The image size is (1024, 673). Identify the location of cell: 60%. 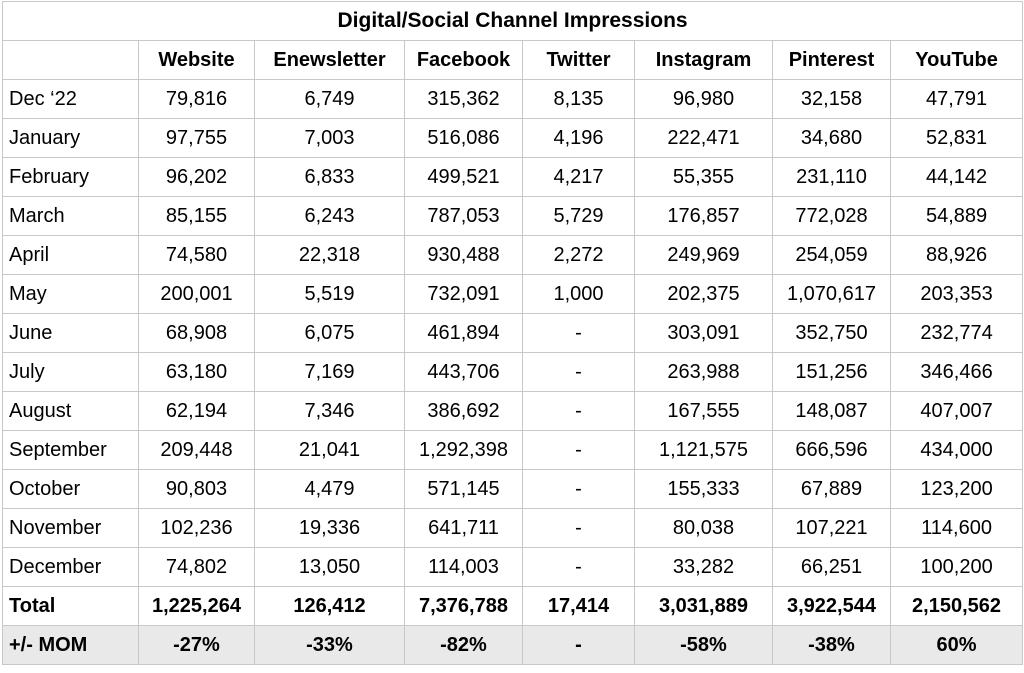
(956, 645).